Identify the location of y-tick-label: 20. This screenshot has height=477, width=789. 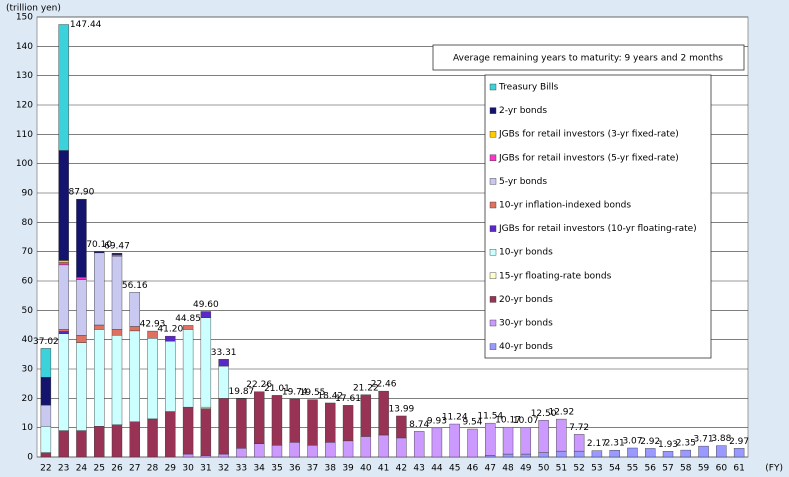
(28, 399).